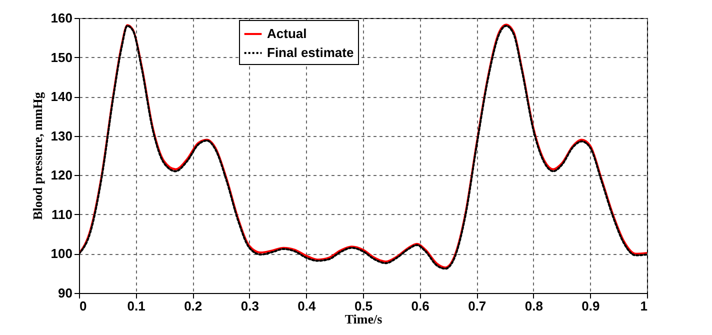  Describe the element at coordinates (591, 306) in the screenshot. I see `x-tick-label: 0.9` at that location.